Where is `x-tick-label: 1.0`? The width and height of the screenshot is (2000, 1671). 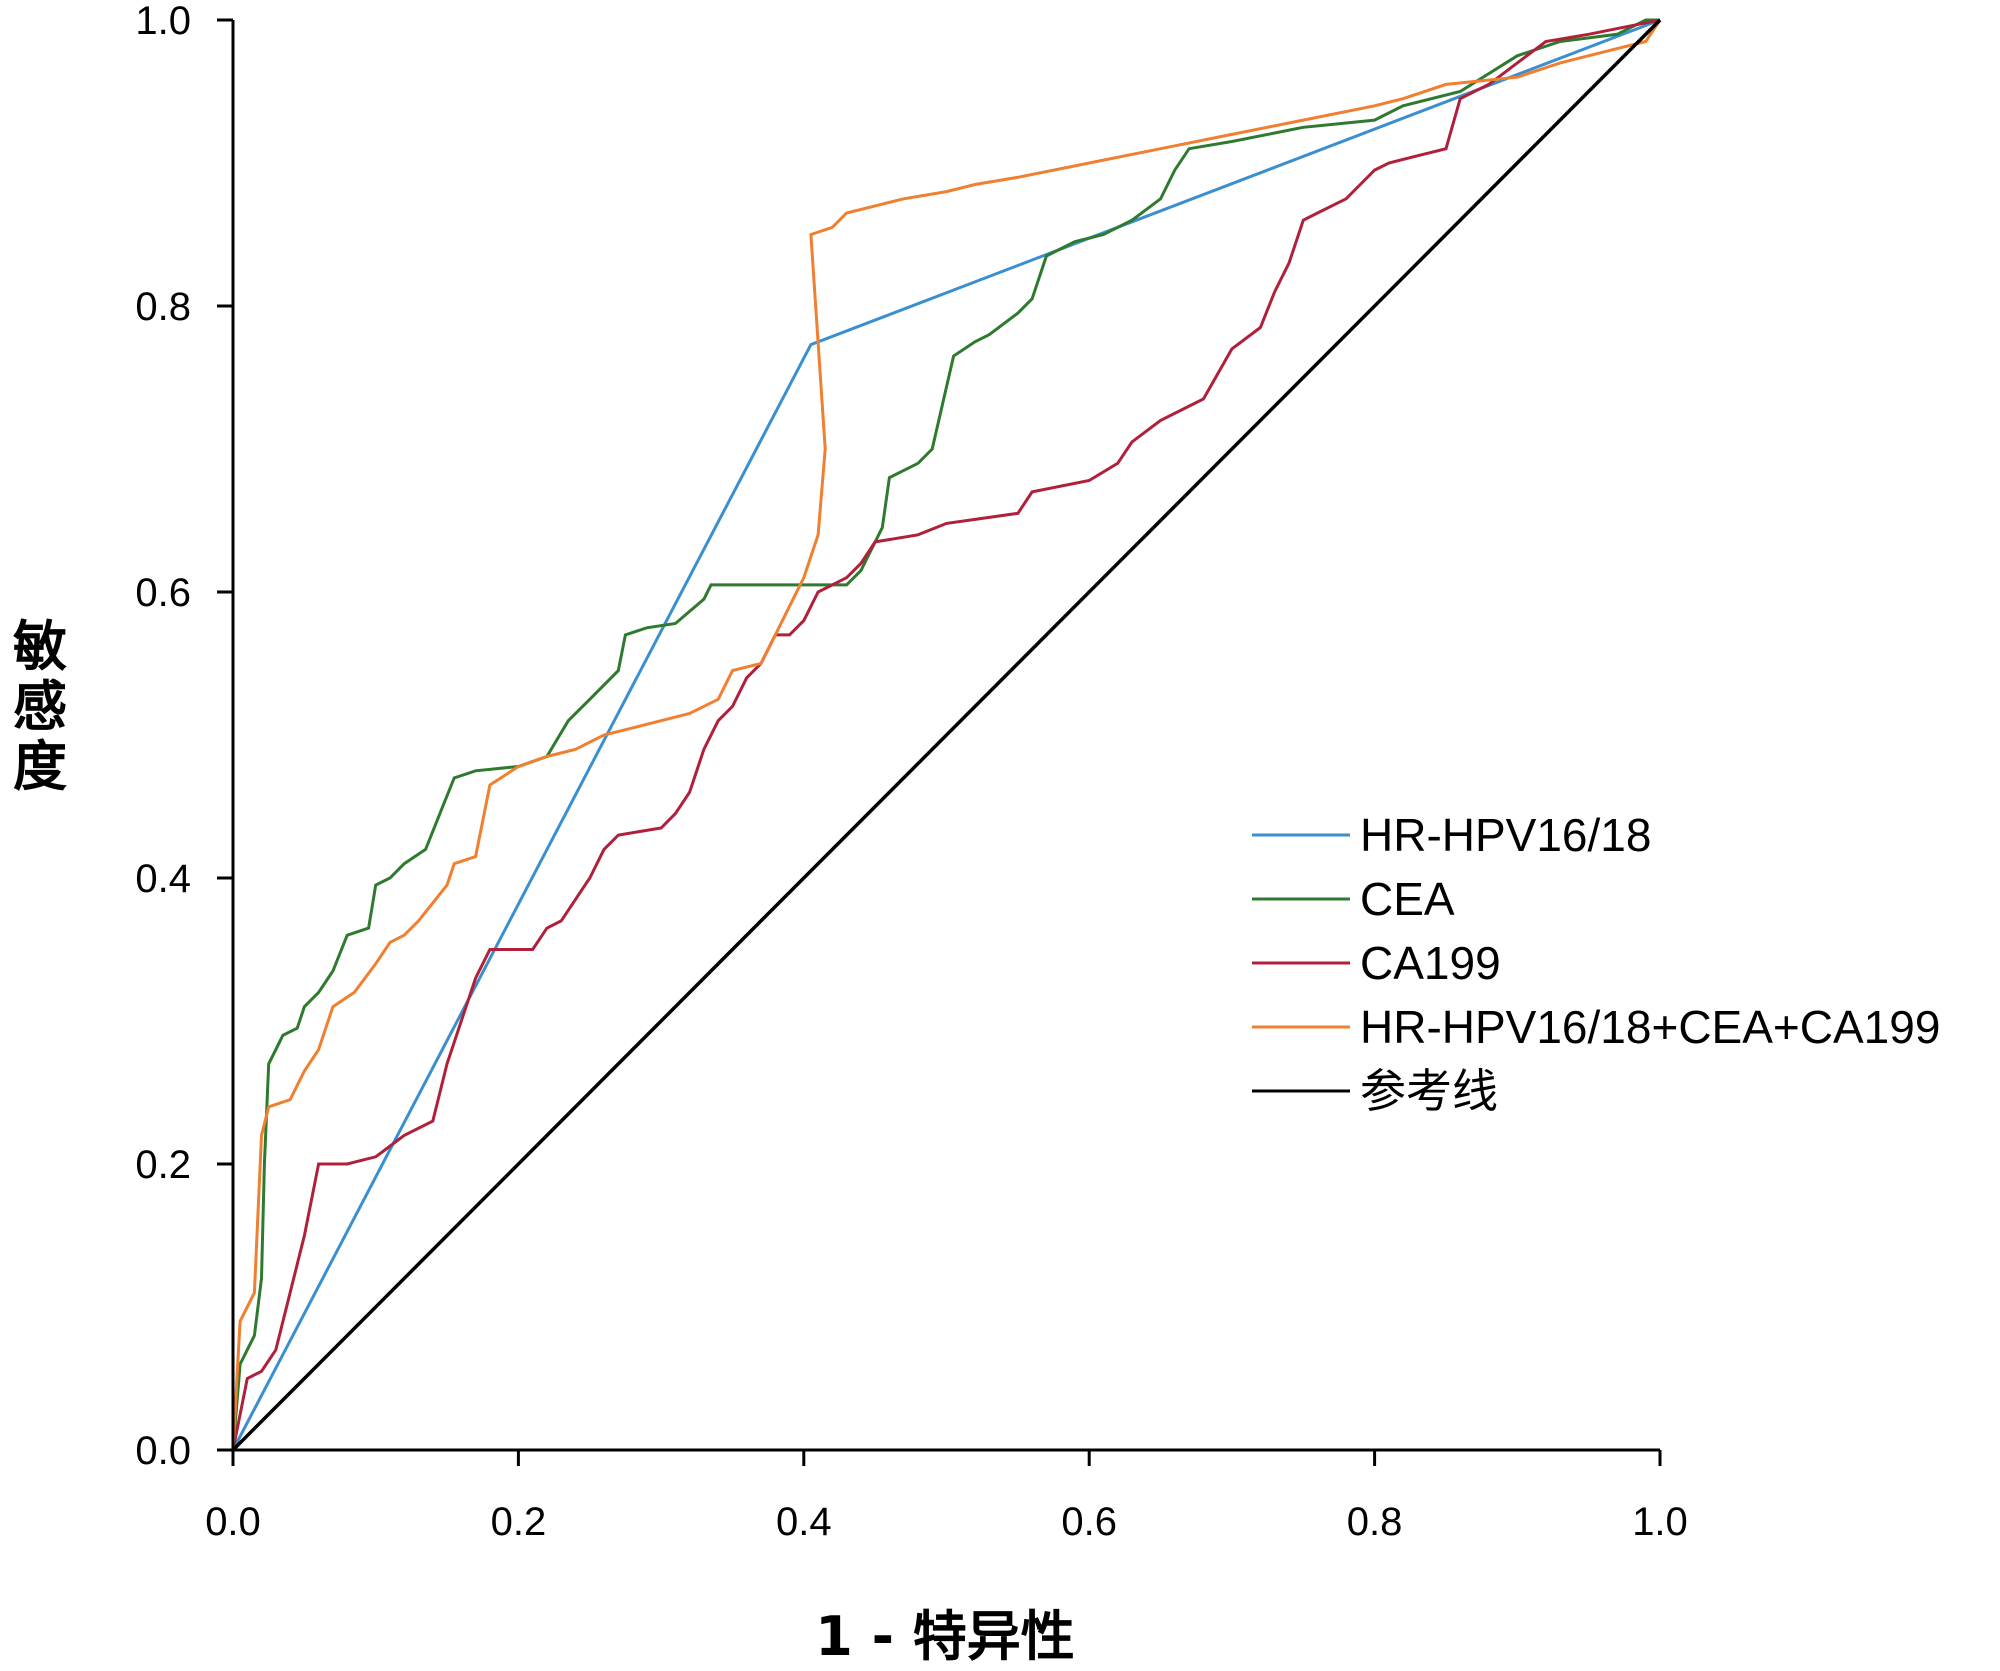
x-tick-label: 1.0 is located at coordinates (1660, 1522).